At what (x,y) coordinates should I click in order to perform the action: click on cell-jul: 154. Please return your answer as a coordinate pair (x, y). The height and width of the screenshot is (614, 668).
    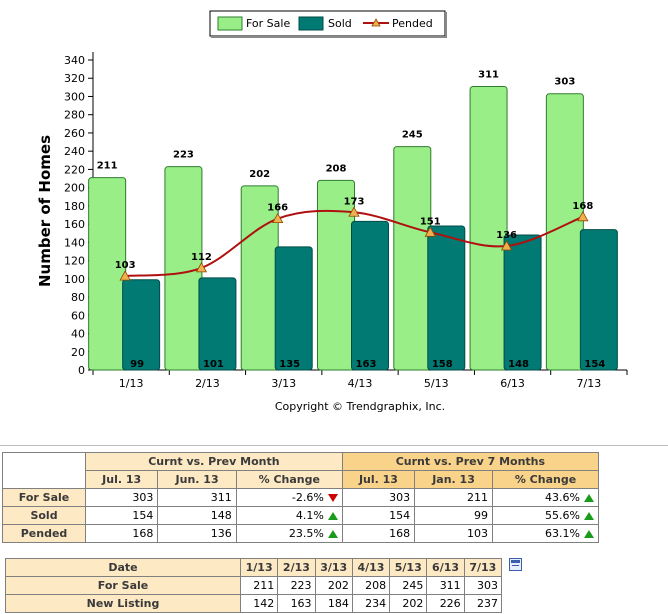
    Looking at the image, I should click on (121, 515).